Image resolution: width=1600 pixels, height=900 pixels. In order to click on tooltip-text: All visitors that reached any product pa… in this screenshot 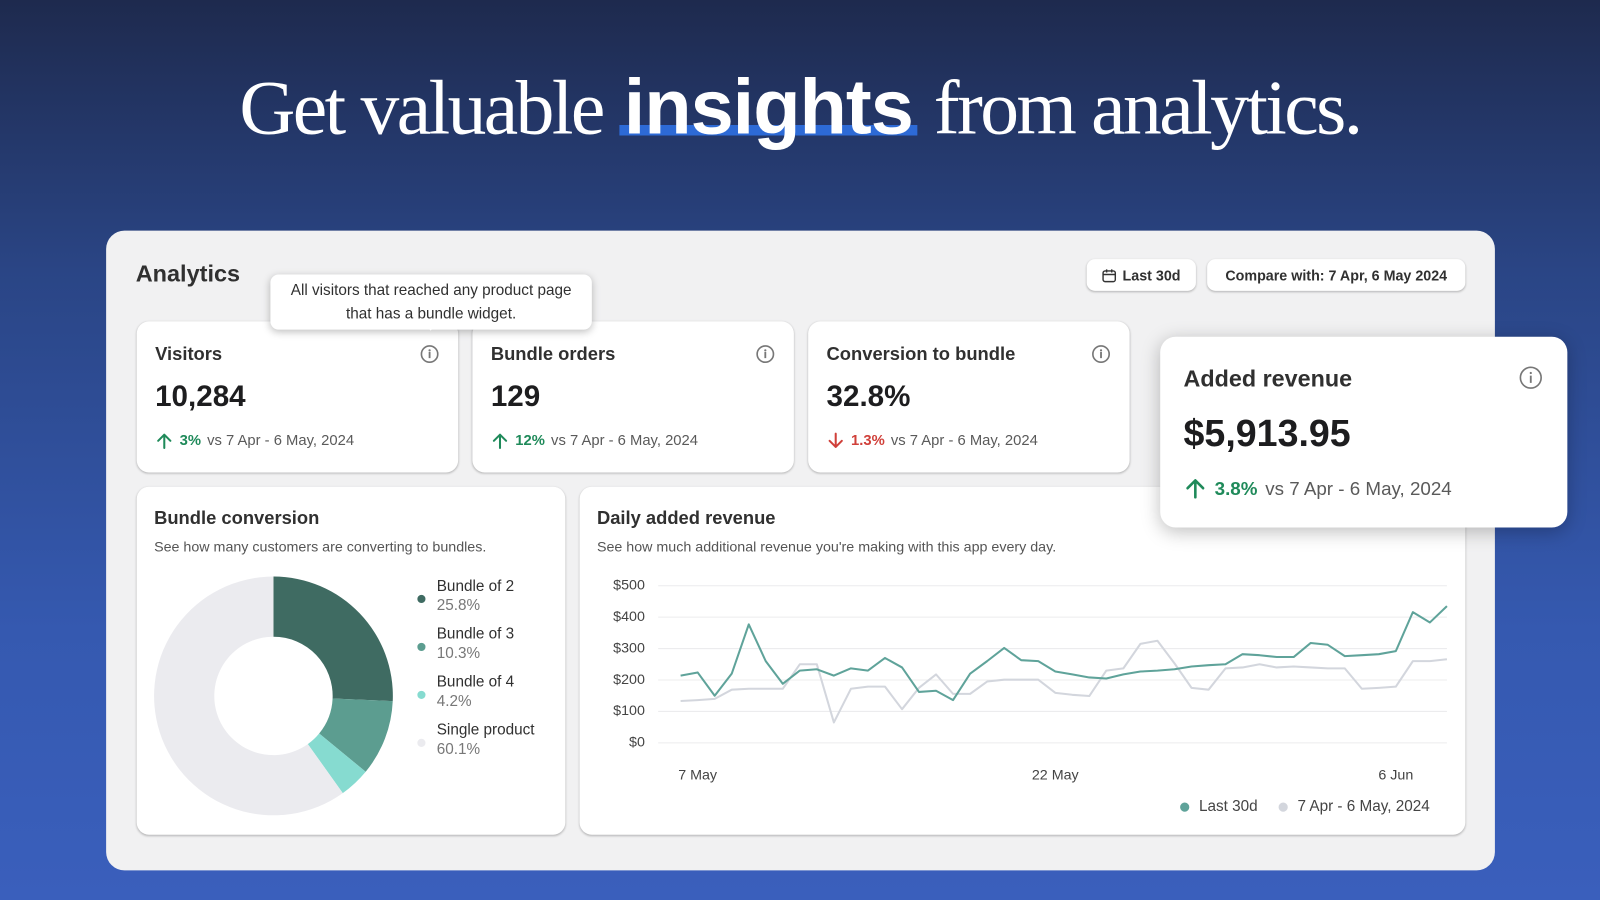, I will do `click(431, 302)`.